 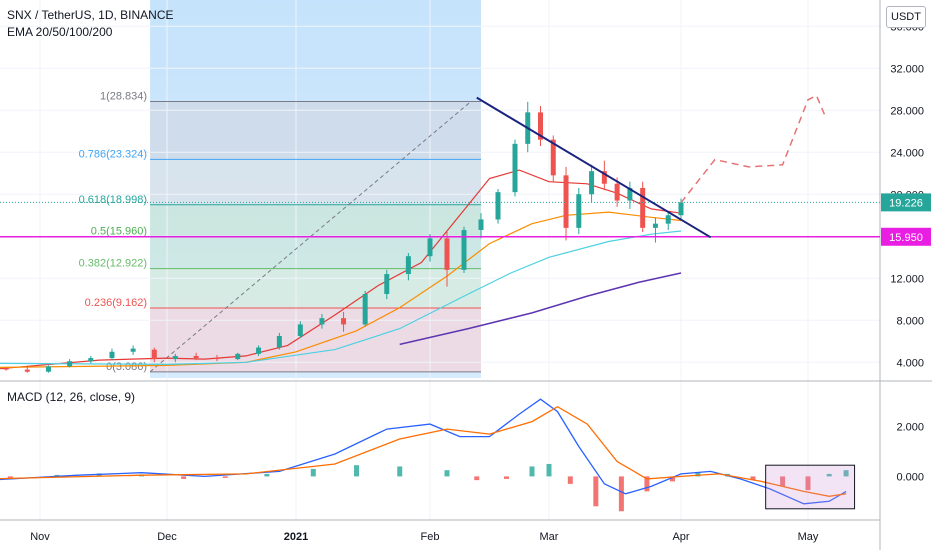 I want to click on fib-level-label: 0.618(18.998), so click(x=113, y=200).